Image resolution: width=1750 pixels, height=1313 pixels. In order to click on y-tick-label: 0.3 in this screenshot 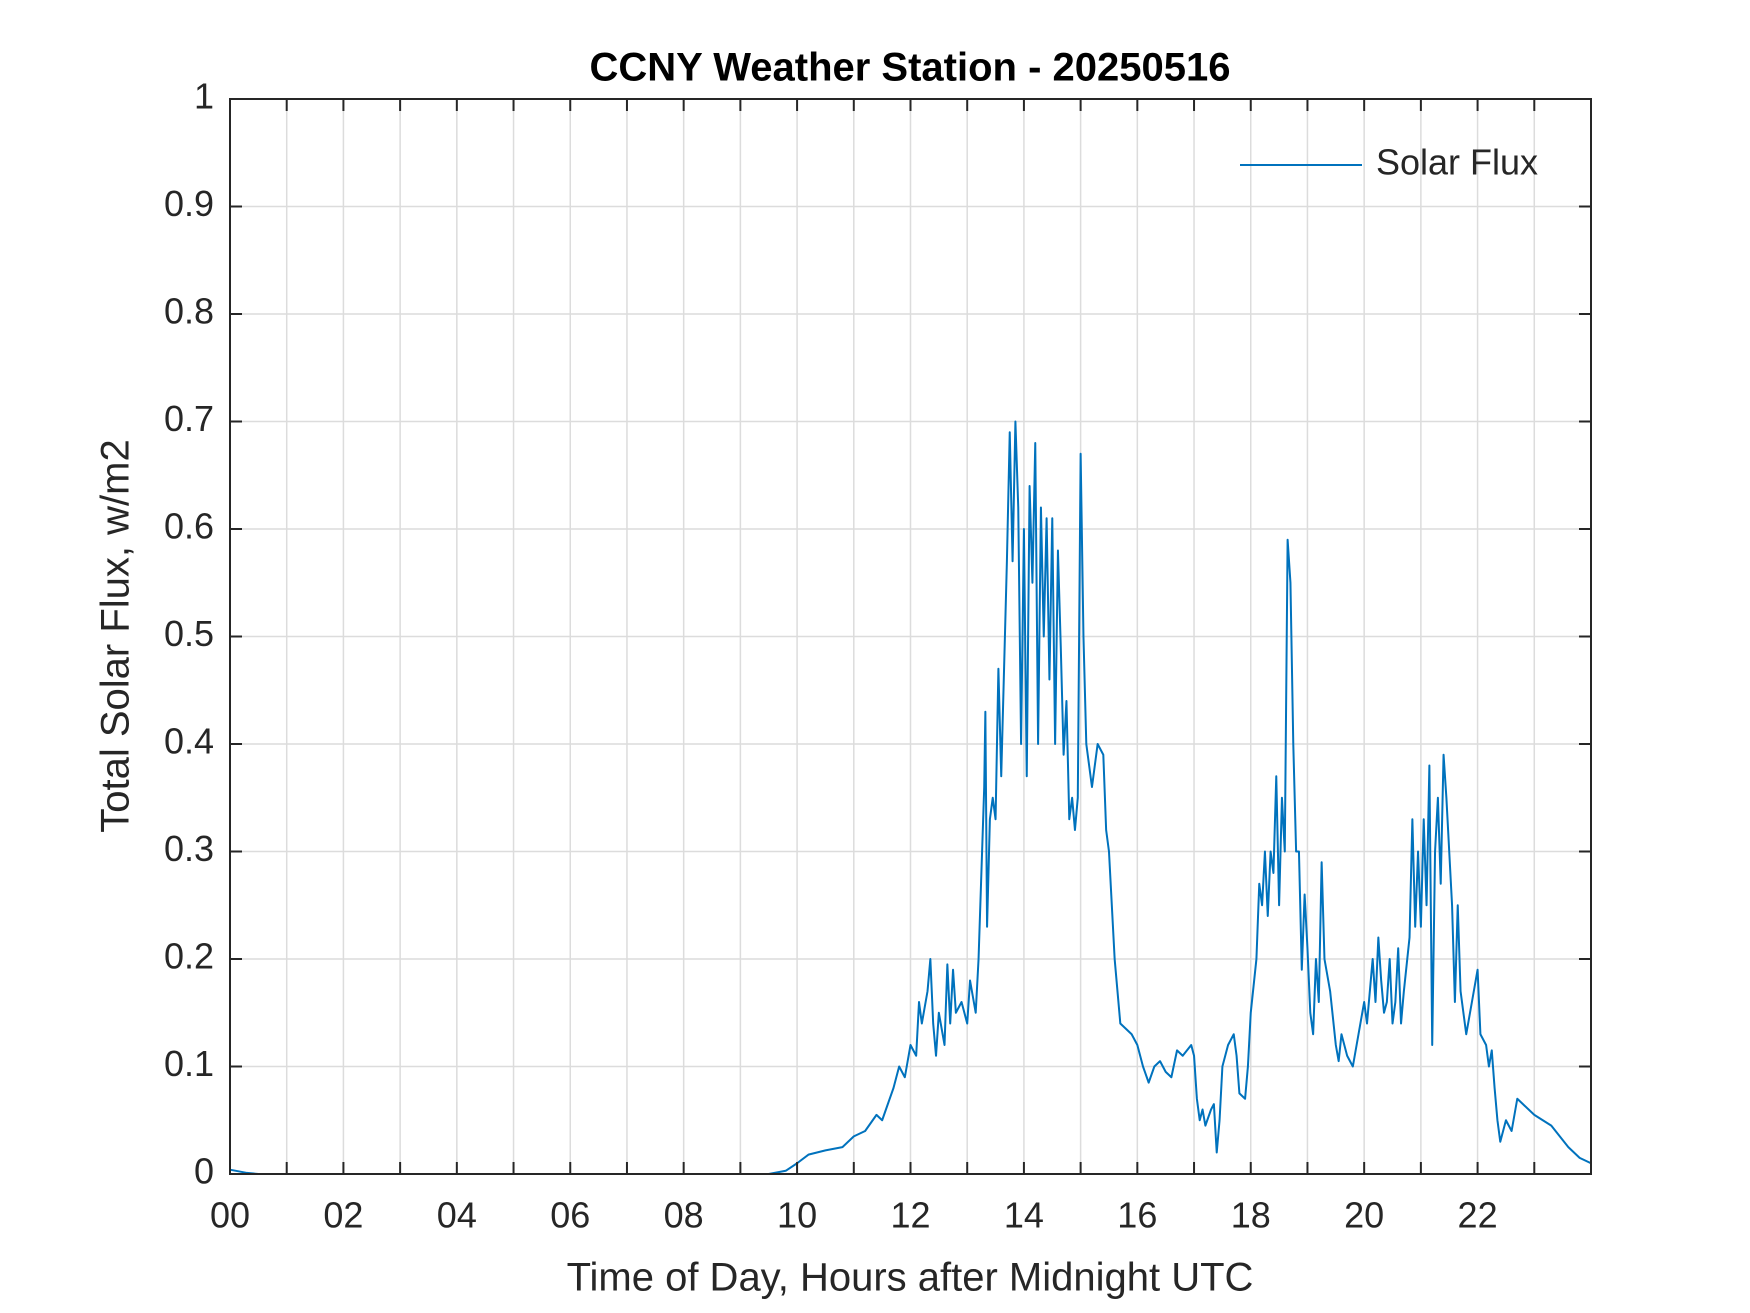, I will do `click(189, 848)`.